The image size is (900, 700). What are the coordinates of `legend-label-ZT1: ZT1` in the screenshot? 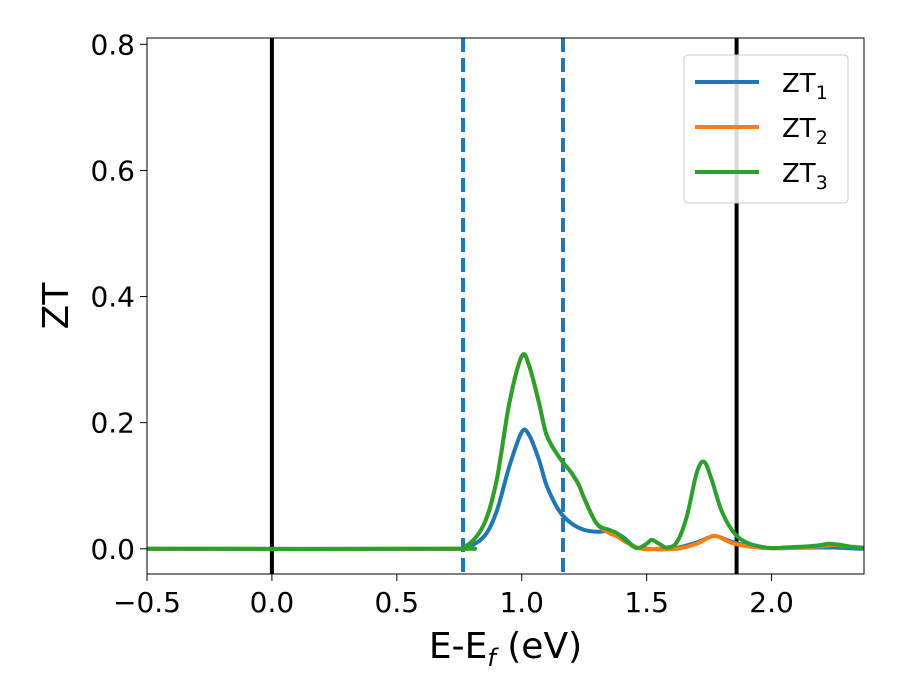 It's located at (805, 86).